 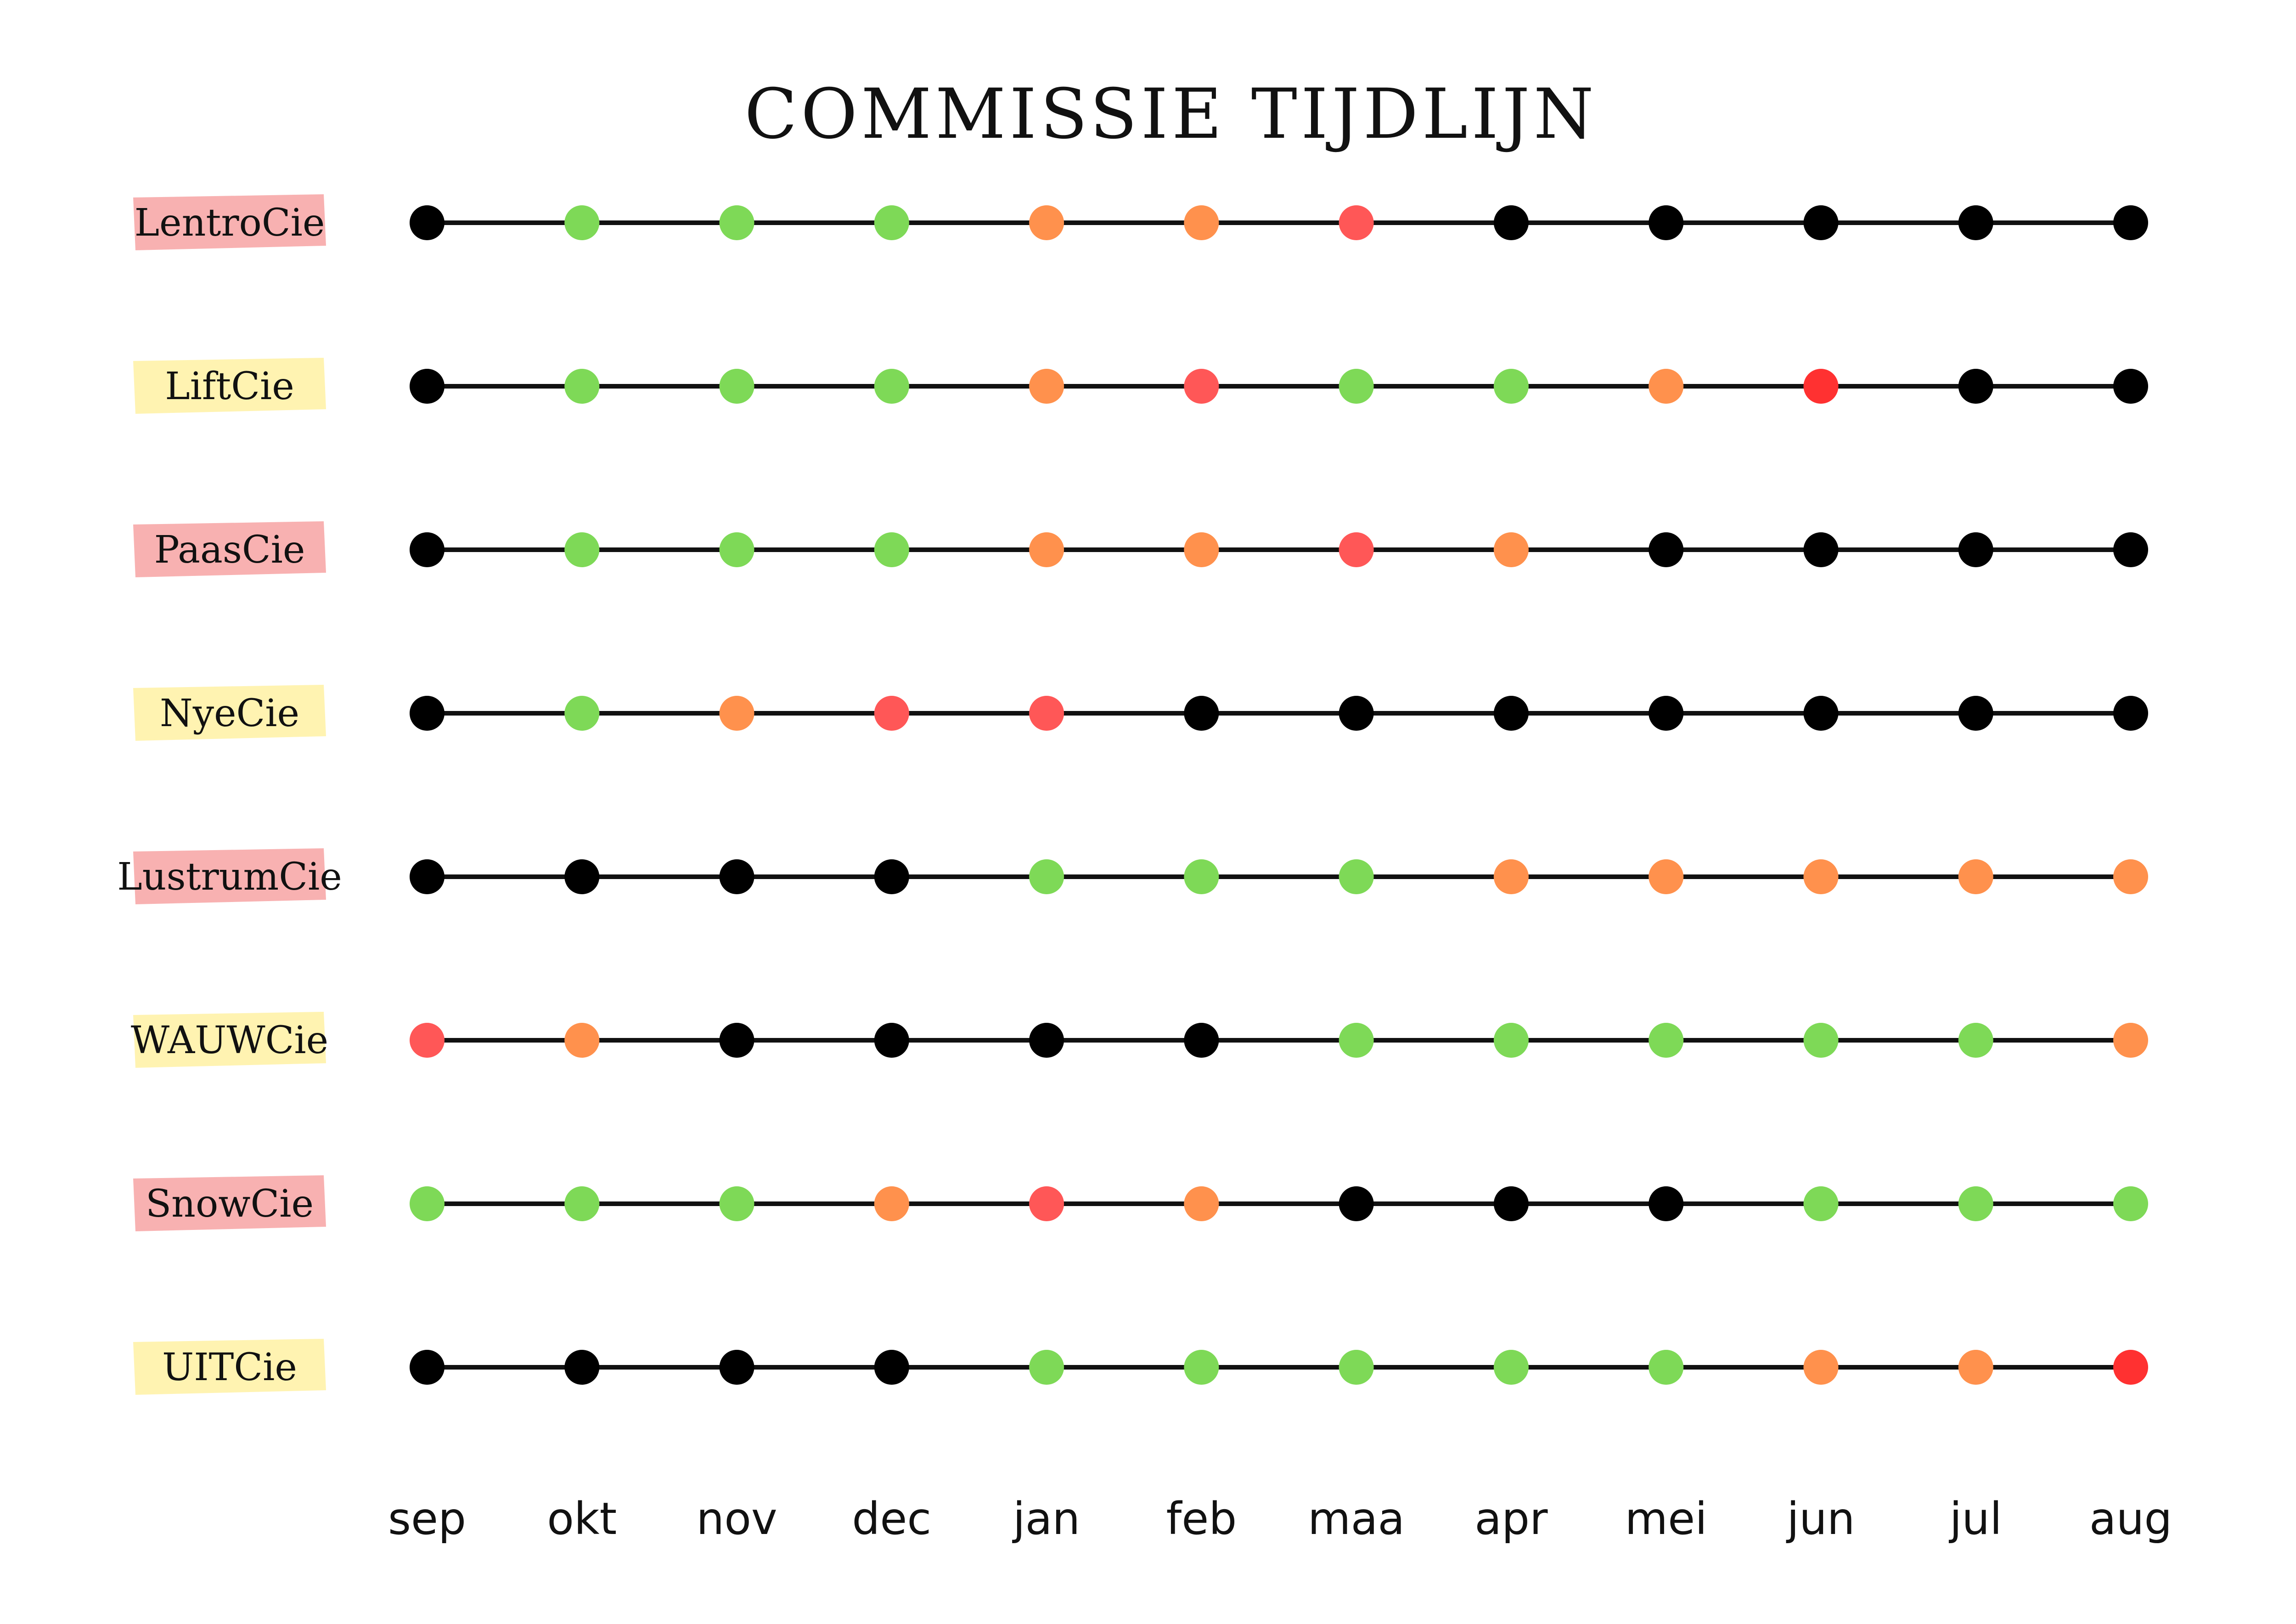 I want to click on month-tick-label: apr, so click(x=1511, y=1519).